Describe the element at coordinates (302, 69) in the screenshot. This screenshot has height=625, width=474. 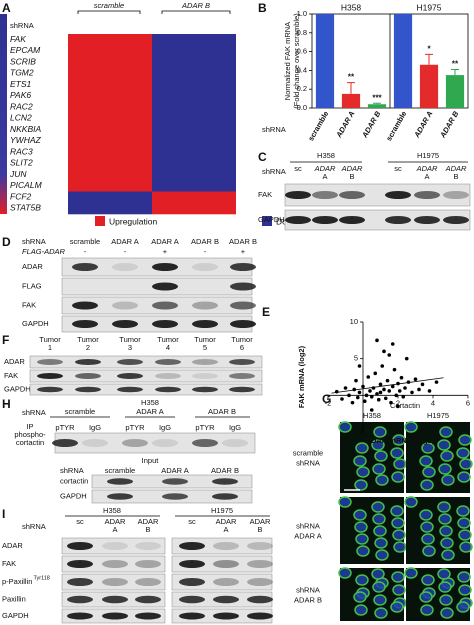
I see `y-tick-label: 0.4` at that location.